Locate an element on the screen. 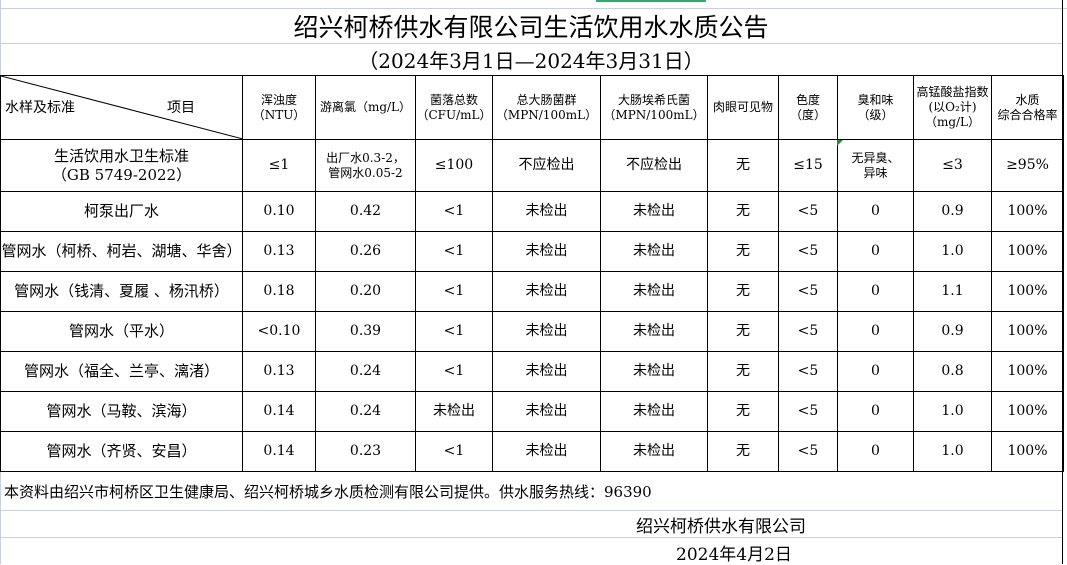 The height and width of the screenshot is (565, 1067). standard-name-cell: 生活饮用水卫生标准 （GB 5749-2022） is located at coordinates (121, 165).